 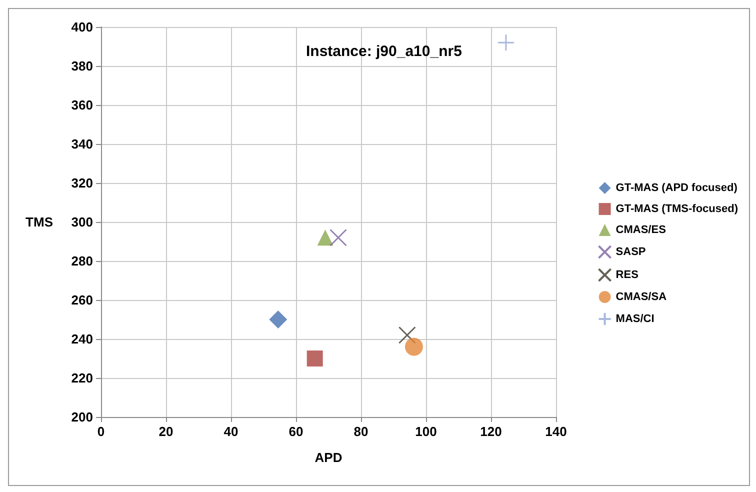 I want to click on y-tick-label: 240, so click(x=82, y=339).